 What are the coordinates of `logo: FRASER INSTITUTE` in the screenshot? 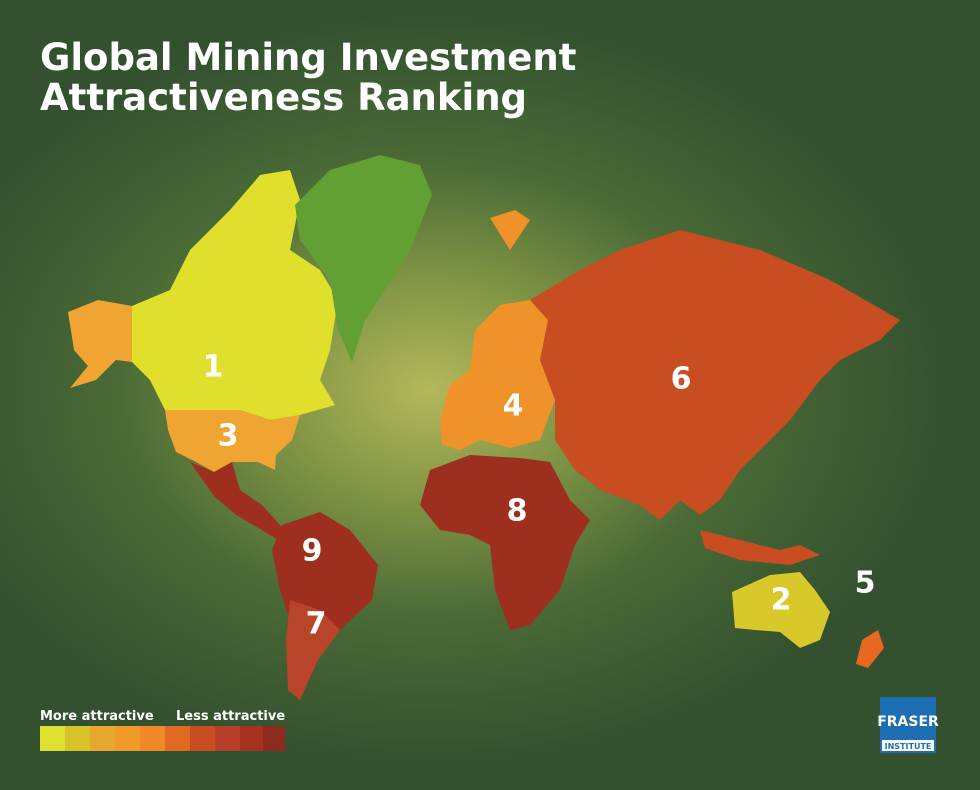 It's located at (908, 725).